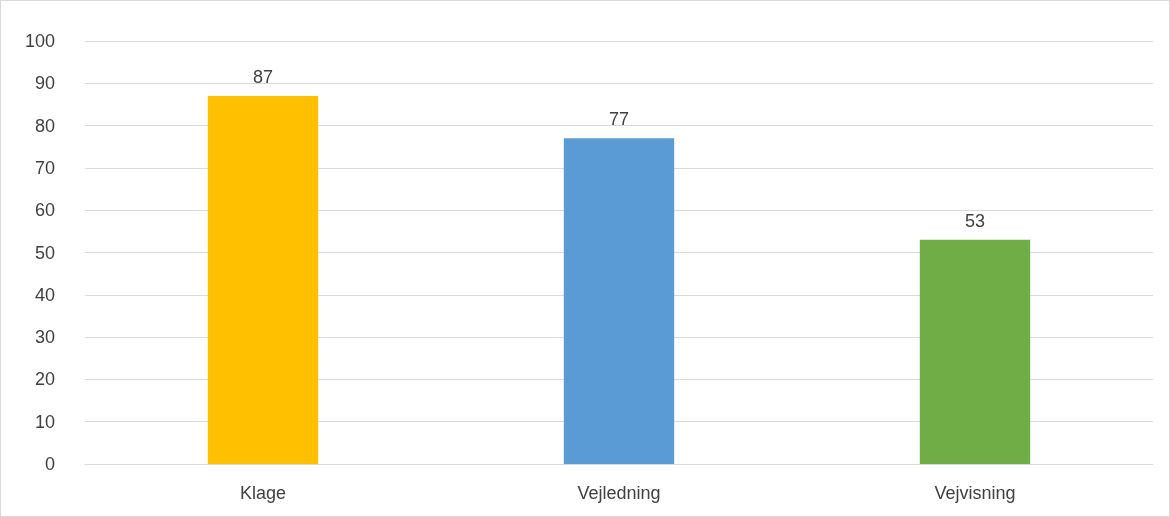 The height and width of the screenshot is (517, 1170). I want to click on y-tick-label: 20, so click(44, 379).